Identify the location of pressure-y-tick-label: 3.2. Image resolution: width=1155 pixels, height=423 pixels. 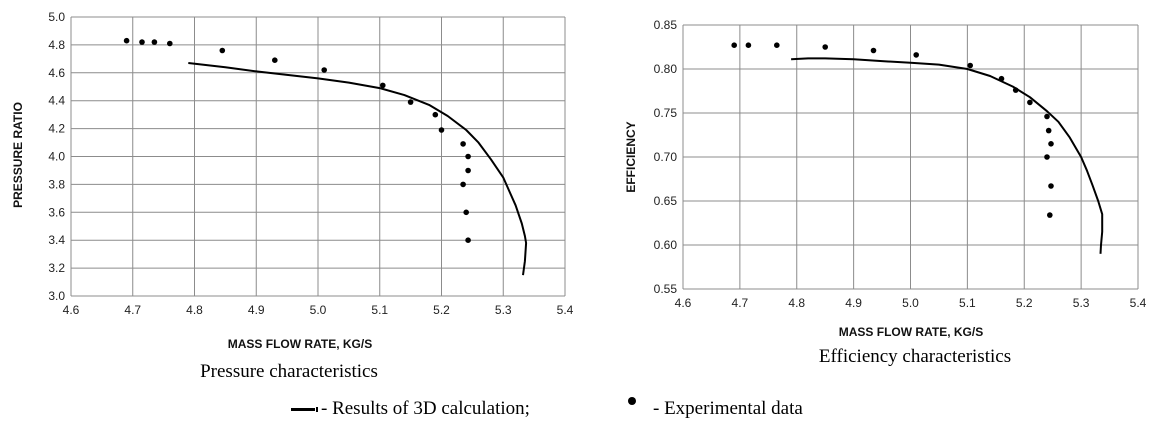
(56, 268).